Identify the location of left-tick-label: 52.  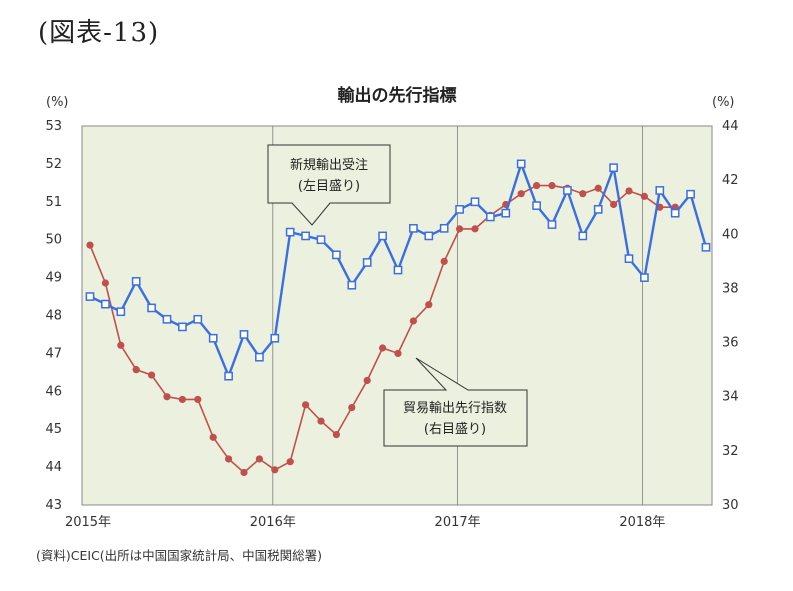
(53, 164).